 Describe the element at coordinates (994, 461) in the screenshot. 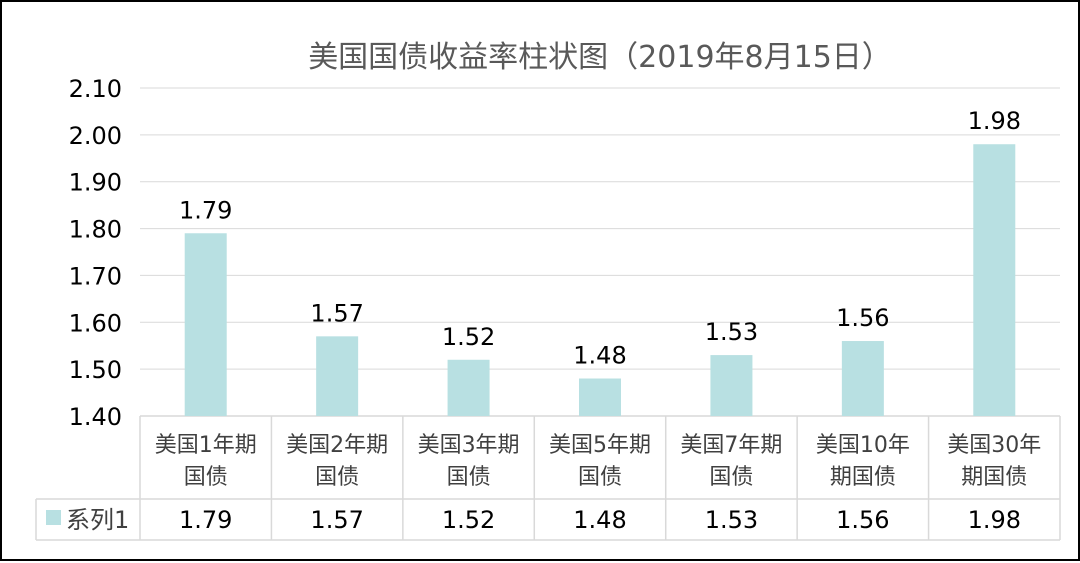

I see `category-label: 美国30年期国债` at that location.